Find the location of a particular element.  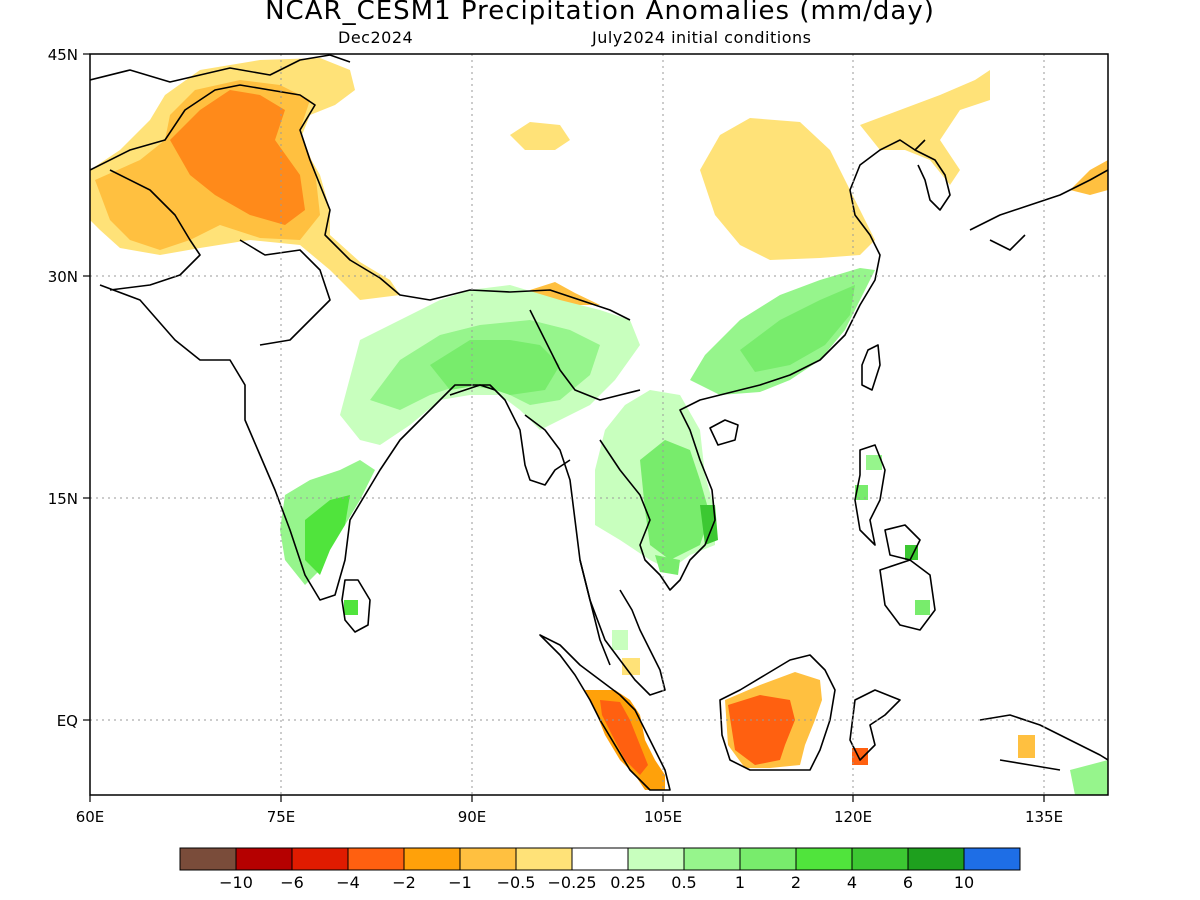

coastline-sri-lanka is located at coordinates (356, 606).